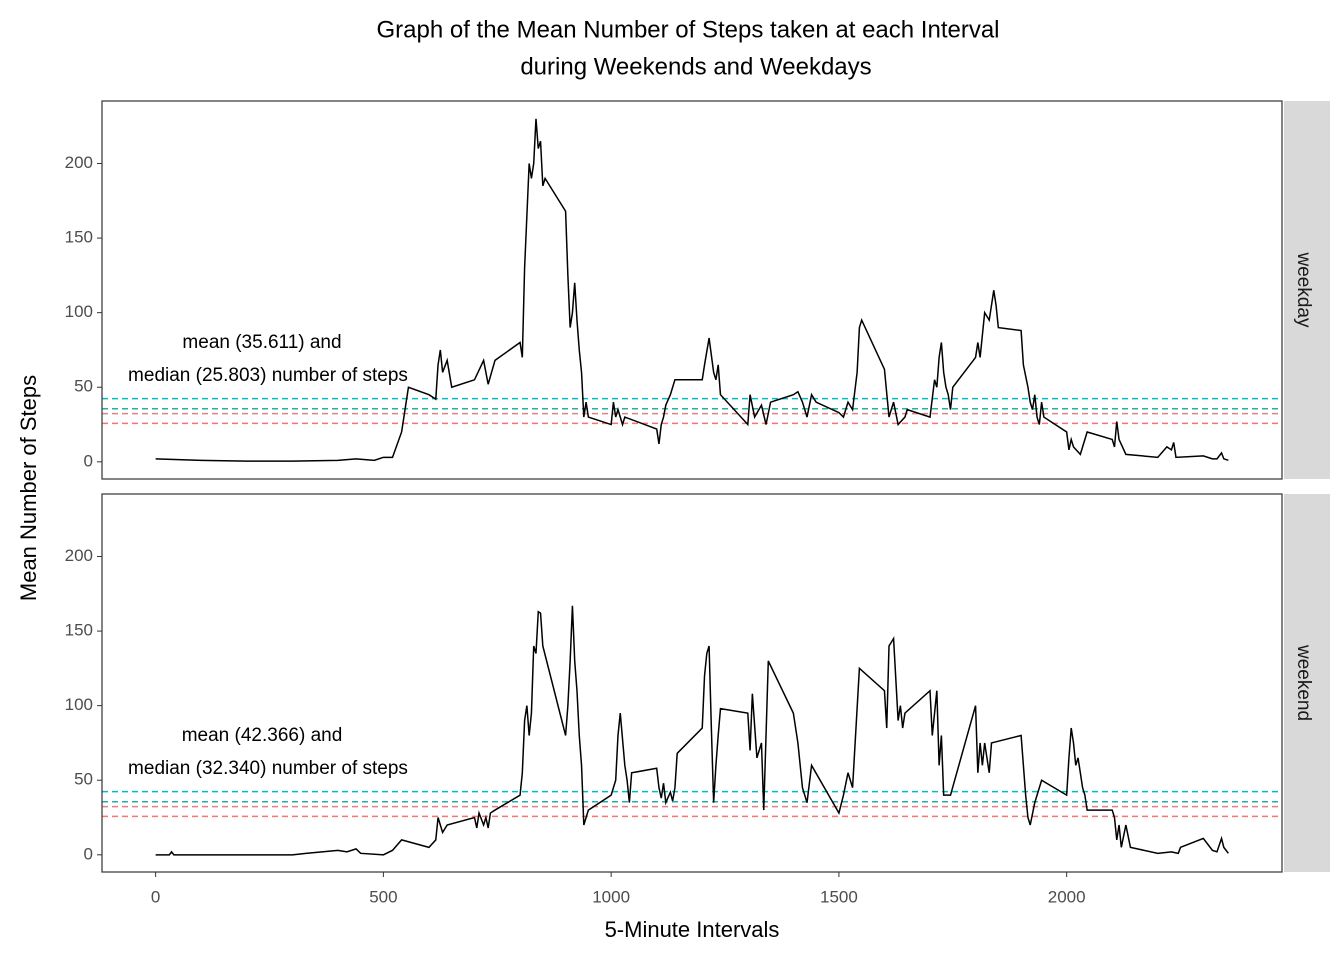  I want to click on x-axis-label: 5-Minute Intervals, so click(692, 929).